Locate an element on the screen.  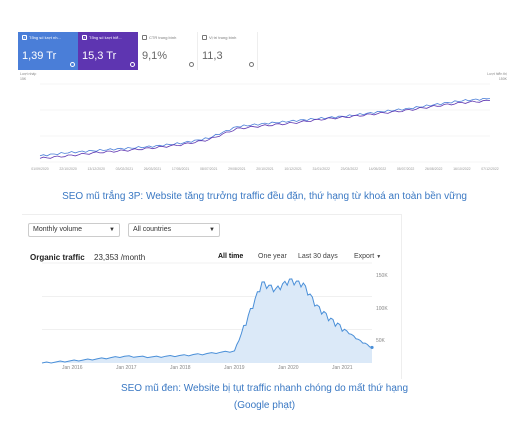
x-tick-label: 20/10/2021 is located at coordinates (265, 169).